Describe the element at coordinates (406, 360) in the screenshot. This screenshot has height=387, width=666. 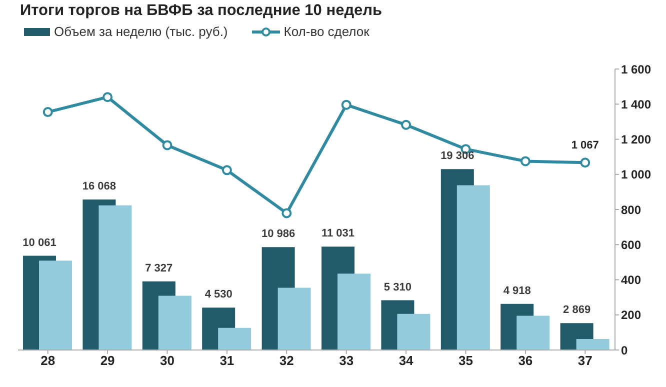
I see `x-tick-label: 34` at that location.